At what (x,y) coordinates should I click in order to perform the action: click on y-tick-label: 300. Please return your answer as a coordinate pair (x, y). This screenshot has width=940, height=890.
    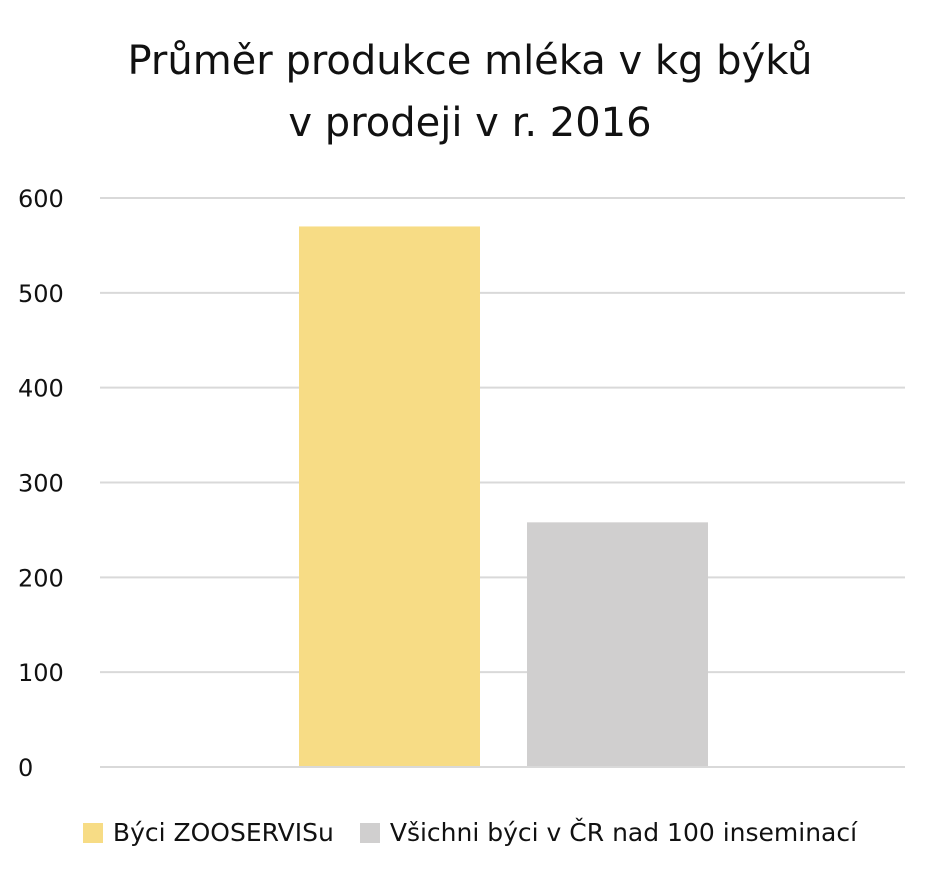
    Looking at the image, I should click on (41, 484).